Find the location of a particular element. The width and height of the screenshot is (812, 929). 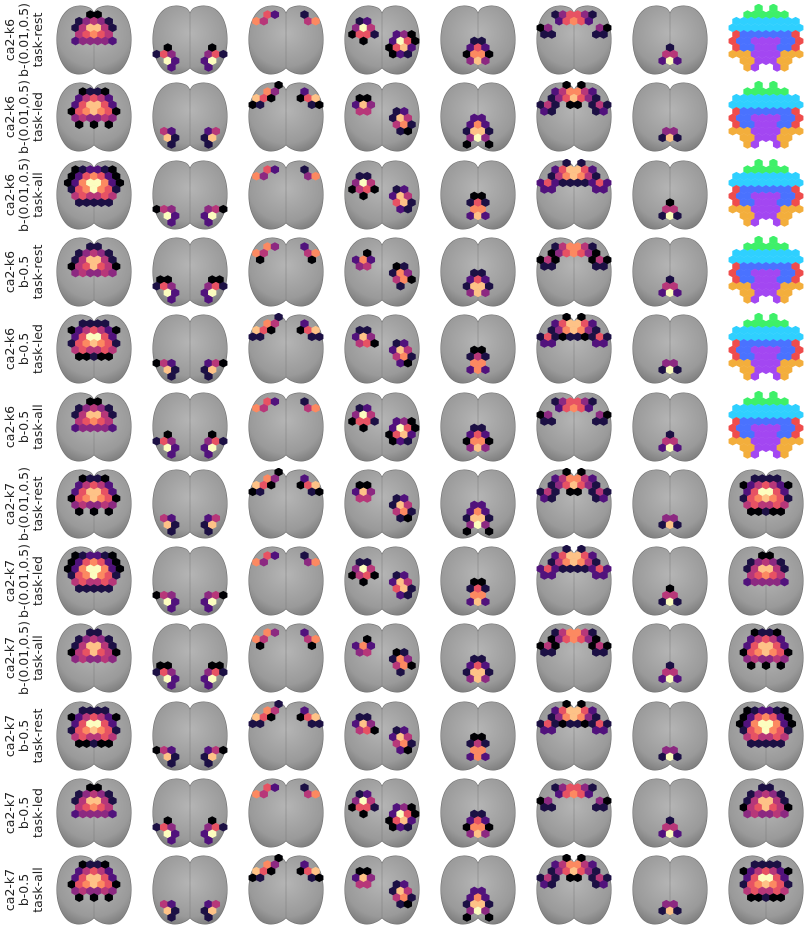

figure-row: ca2-k7 b-0.5 task-led is located at coordinates (406, 813).